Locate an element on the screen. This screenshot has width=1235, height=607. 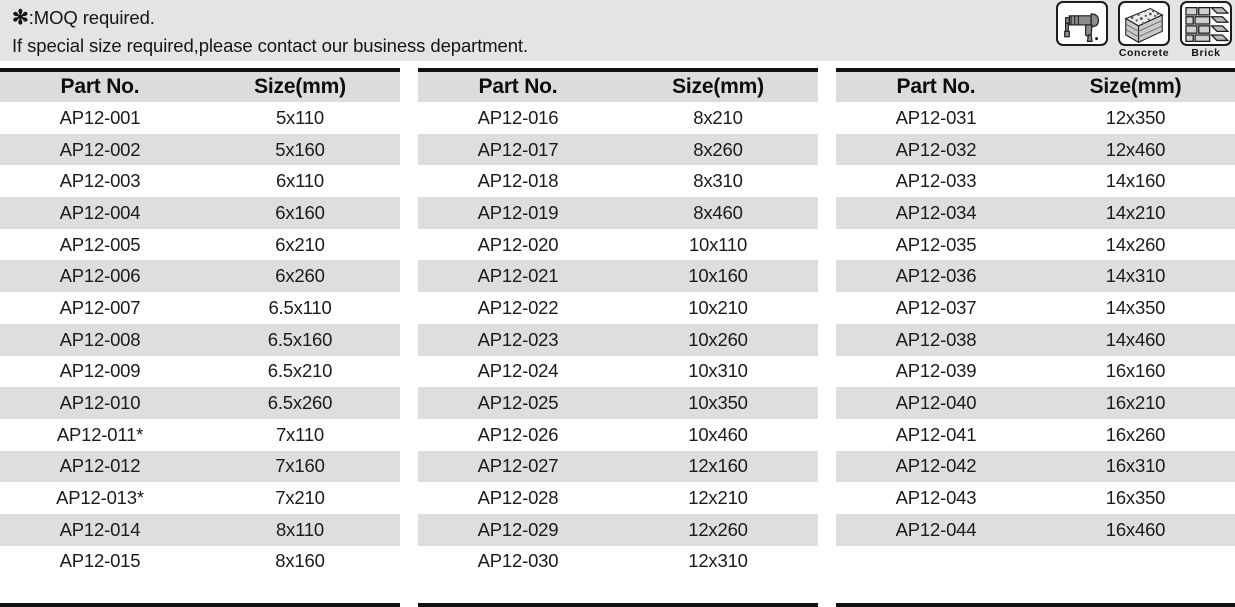
cell-size: 6x210 is located at coordinates (300, 244).